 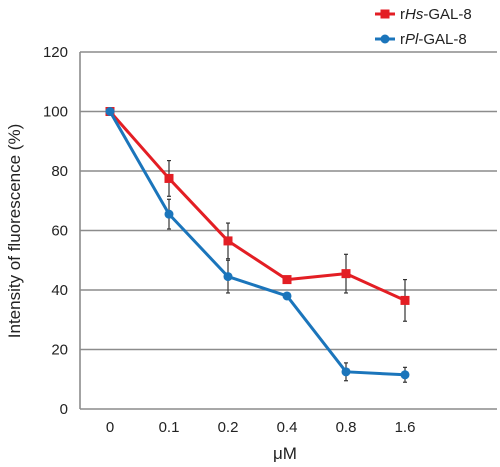 I want to click on legend-item: rHs-GAL-8, so click(x=423, y=14).